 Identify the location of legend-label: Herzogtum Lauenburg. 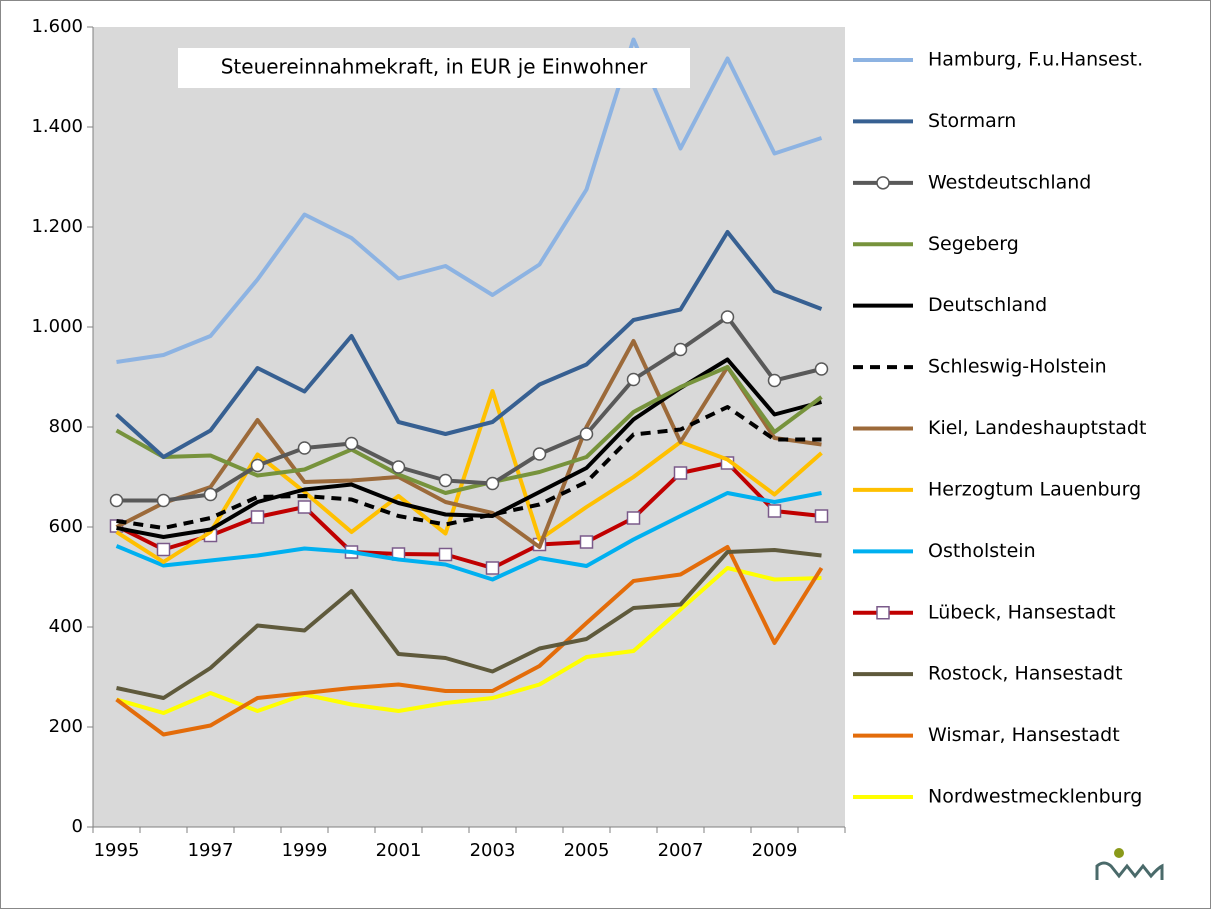
(1034, 489).